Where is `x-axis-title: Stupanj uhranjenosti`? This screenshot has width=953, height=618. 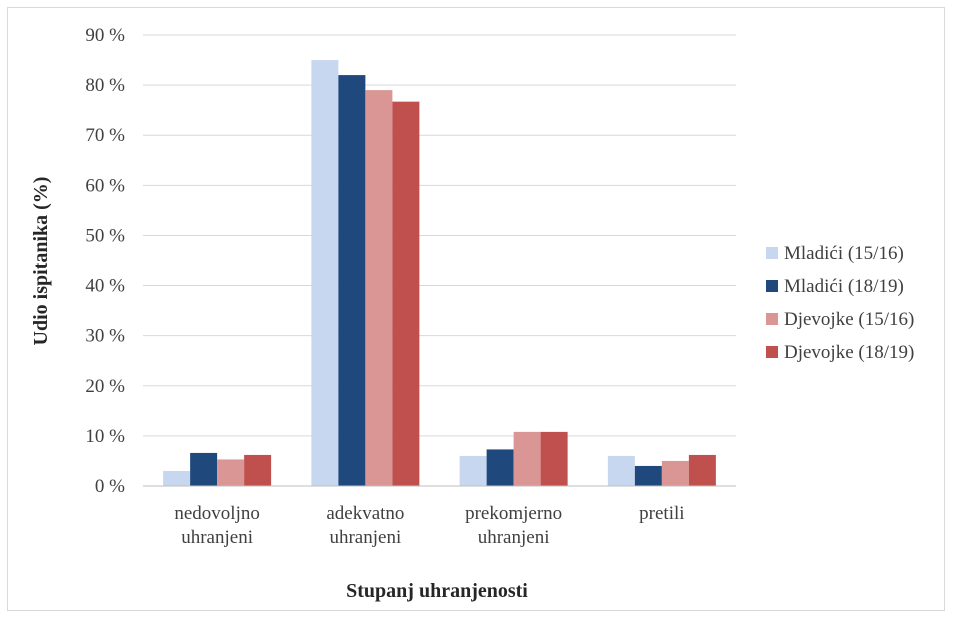 x-axis-title: Stupanj uhranjenosti is located at coordinates (437, 591).